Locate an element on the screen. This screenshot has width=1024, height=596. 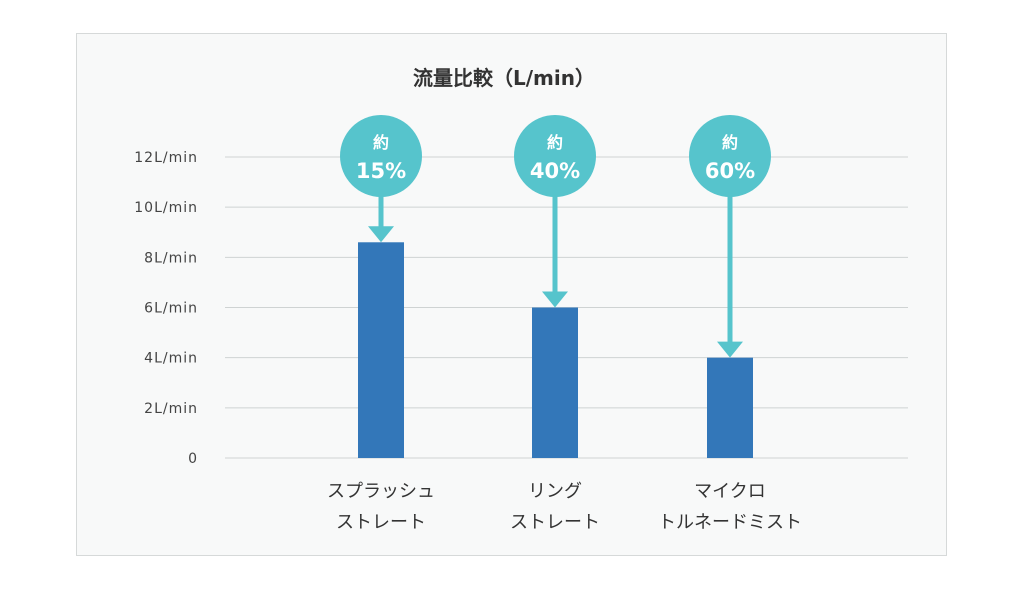
y-tick-label: 10L/min is located at coordinates (166, 208).